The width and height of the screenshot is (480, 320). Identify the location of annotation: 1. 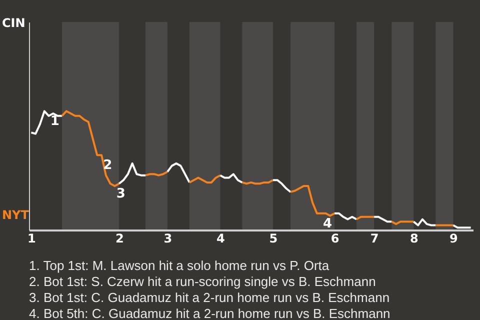
(55, 122).